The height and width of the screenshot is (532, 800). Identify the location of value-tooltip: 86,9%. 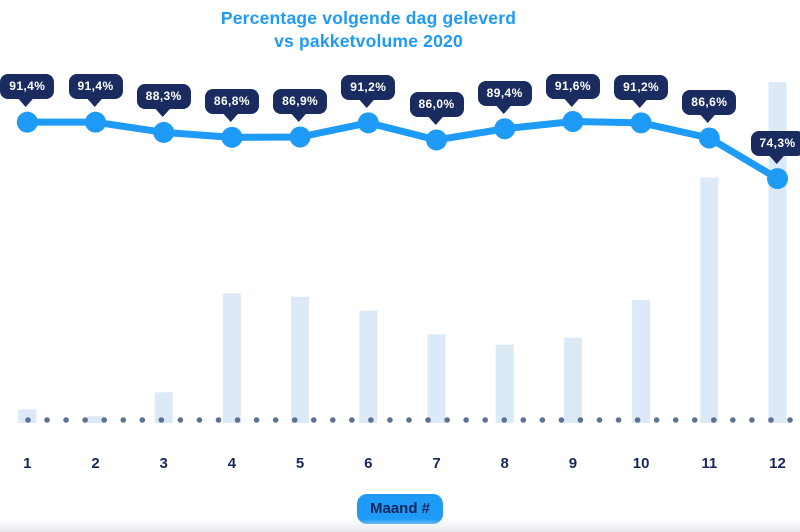
(300, 101).